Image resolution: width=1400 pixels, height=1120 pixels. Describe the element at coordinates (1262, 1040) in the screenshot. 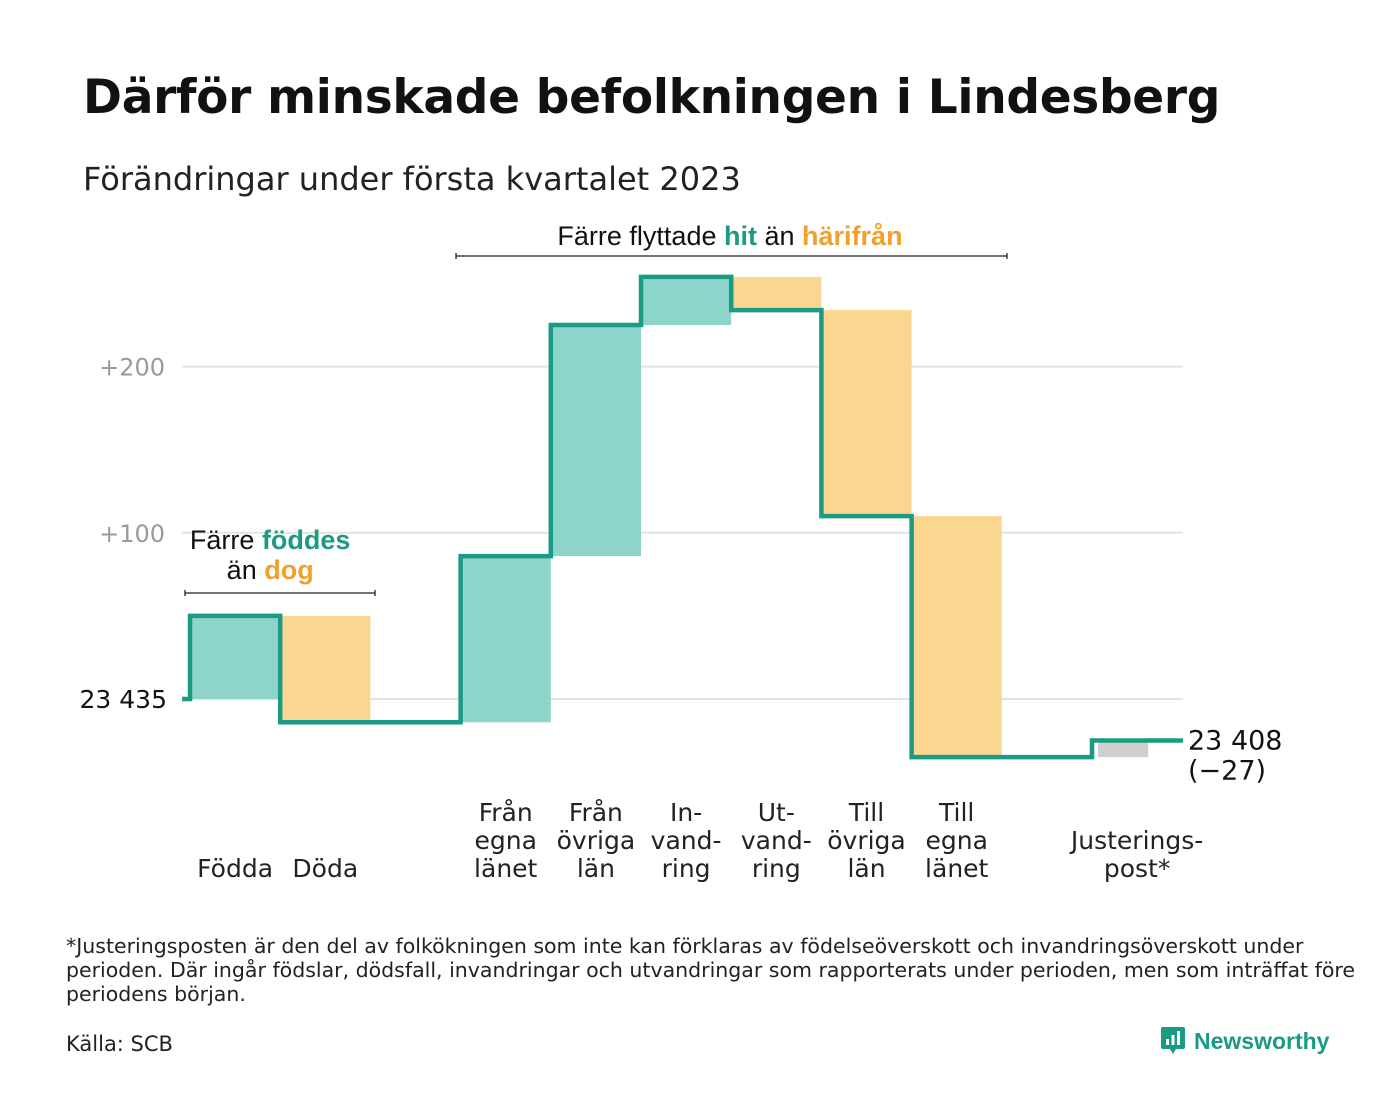

I see `brand-name: Newsworthy` at that location.